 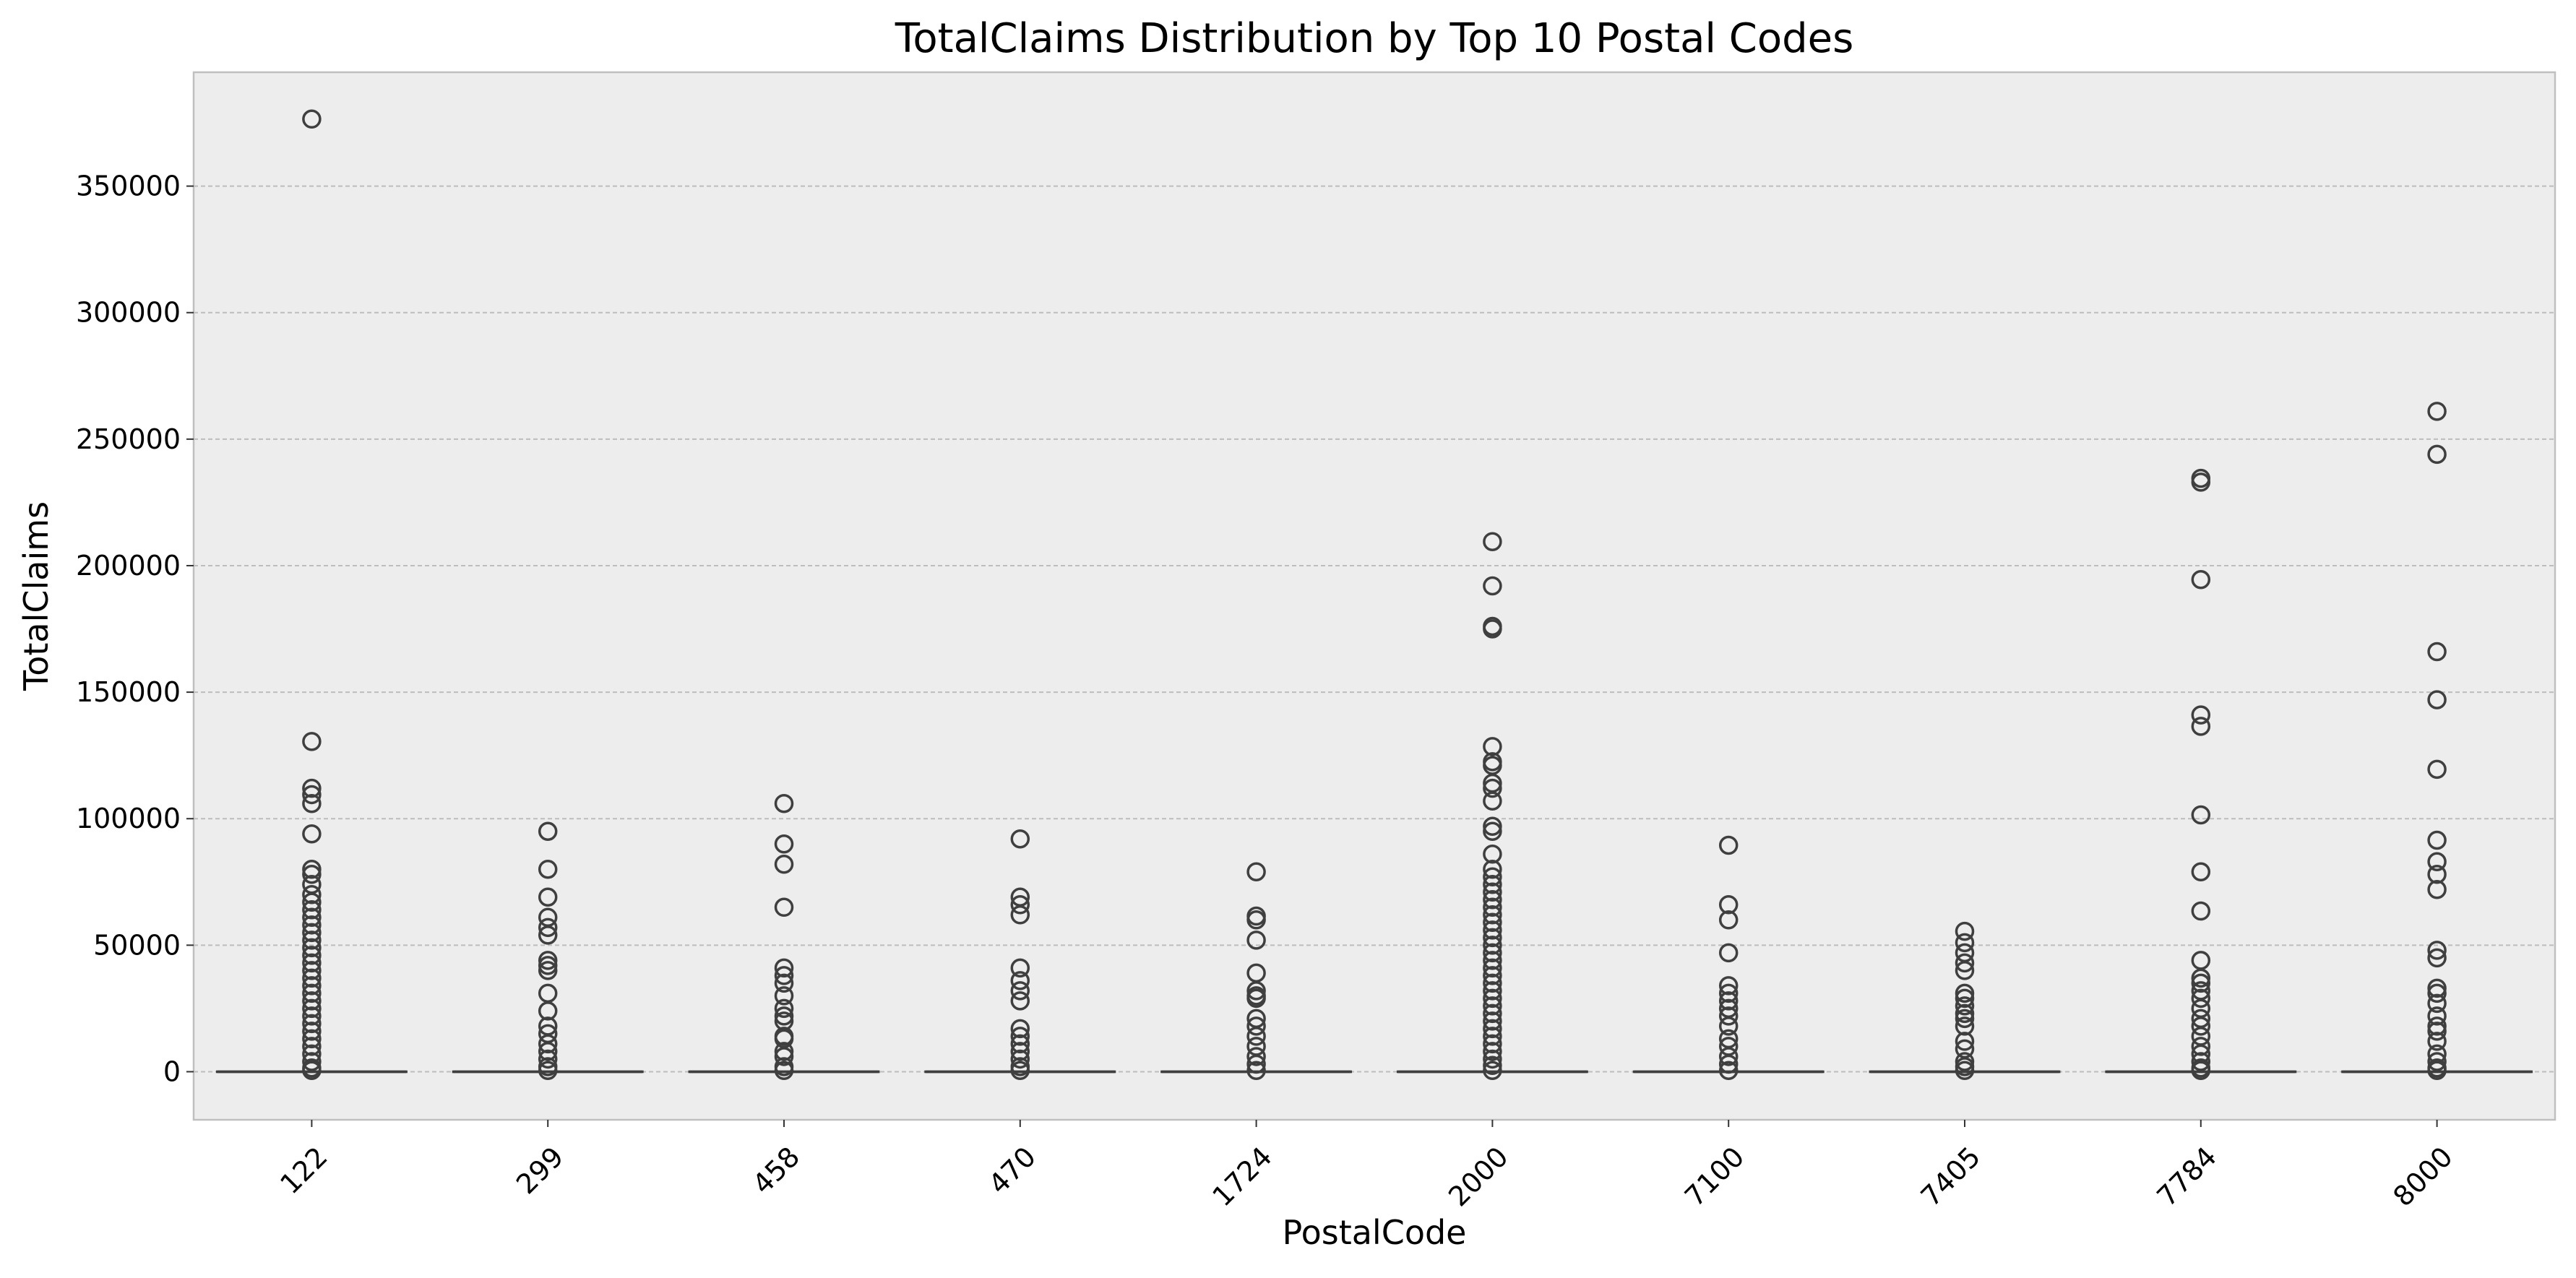 I want to click on x-tick-label: 2000, so click(x=1478, y=1177).